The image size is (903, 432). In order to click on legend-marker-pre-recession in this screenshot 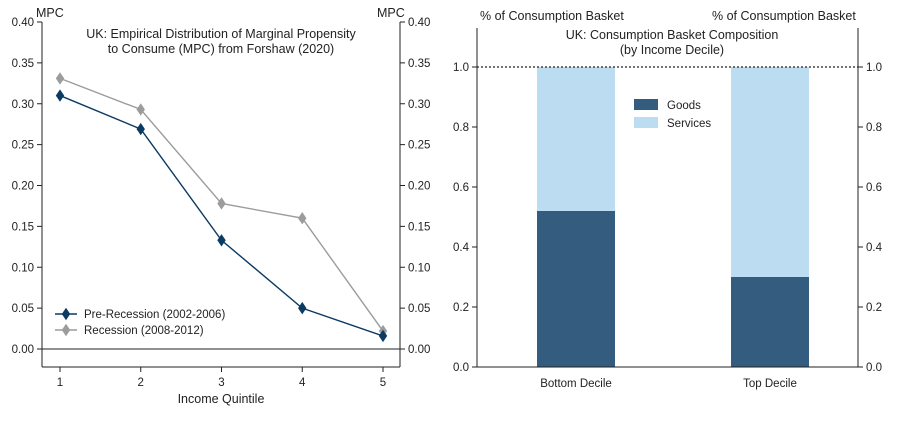, I will do `click(66, 314)`.